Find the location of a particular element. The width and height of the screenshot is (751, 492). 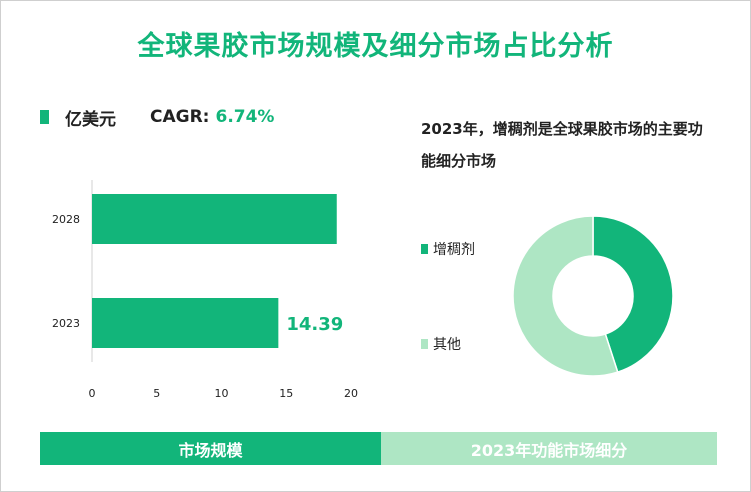

bar-legend: 亿美元 CAGR: 6.74% is located at coordinates (157, 118).